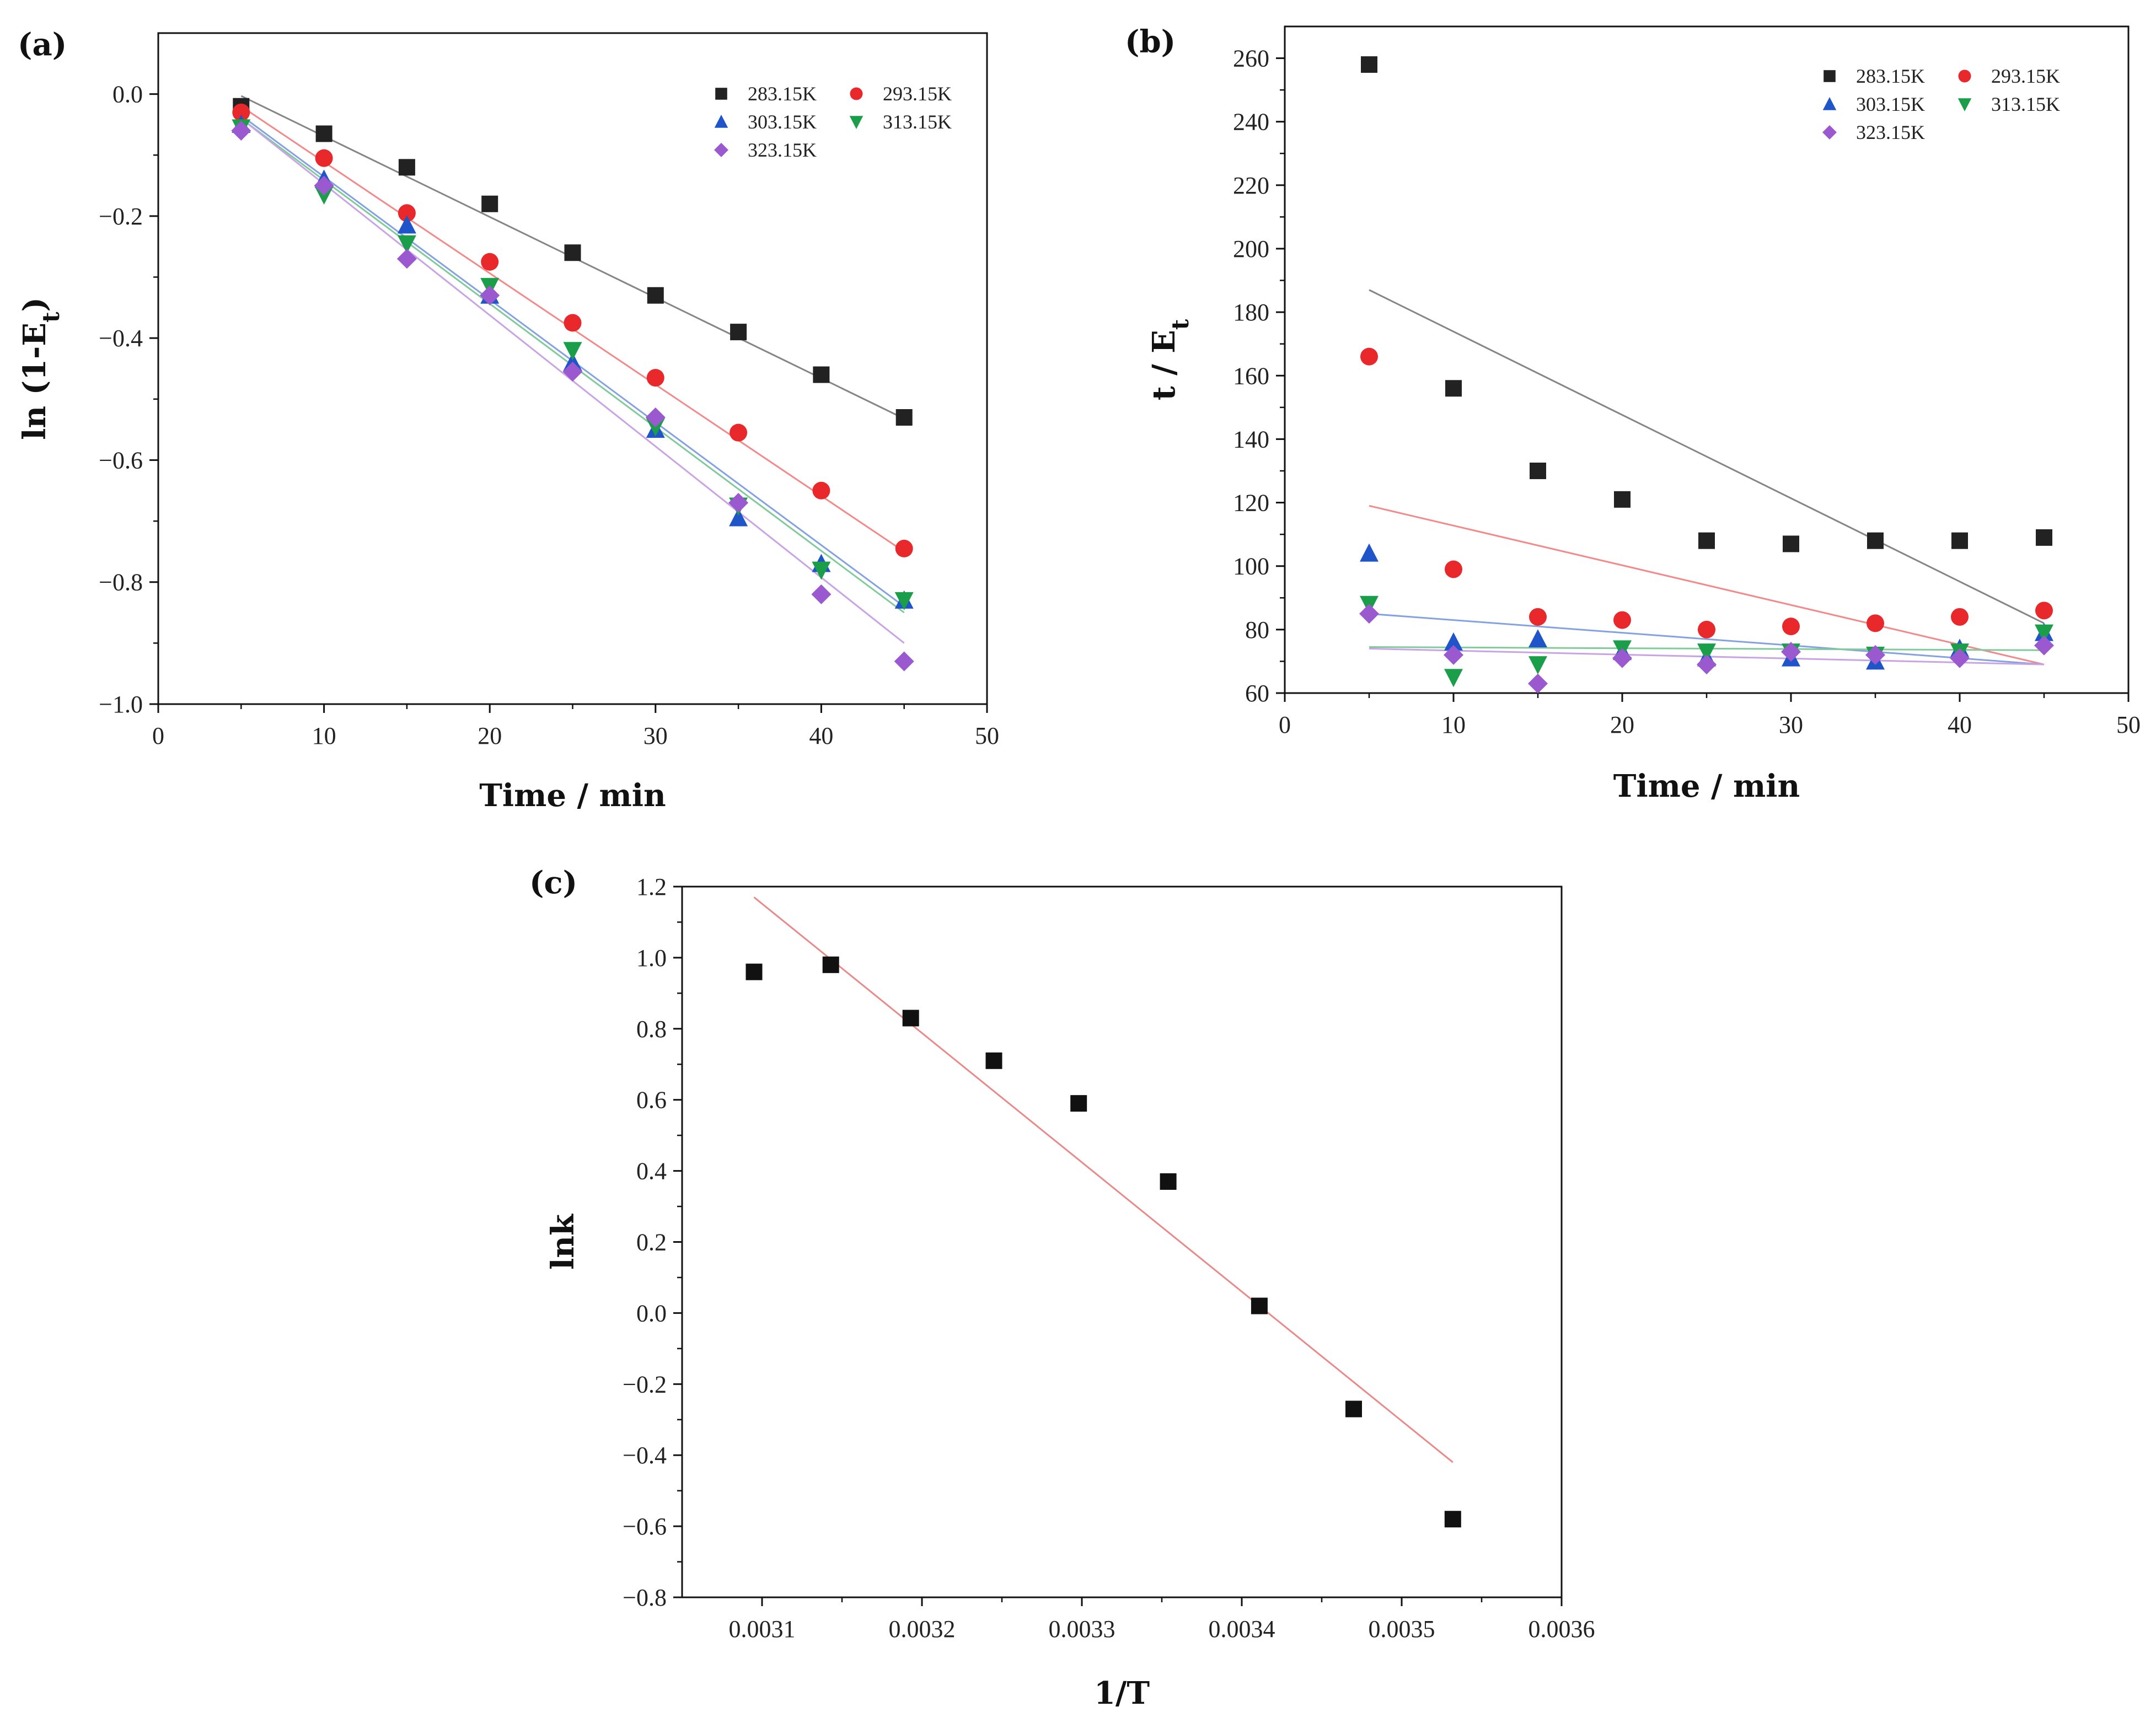 This screenshot has width=2156, height=1728. Describe the element at coordinates (121, 338) in the screenshot. I see `y-tick-label: −0.4` at that location.